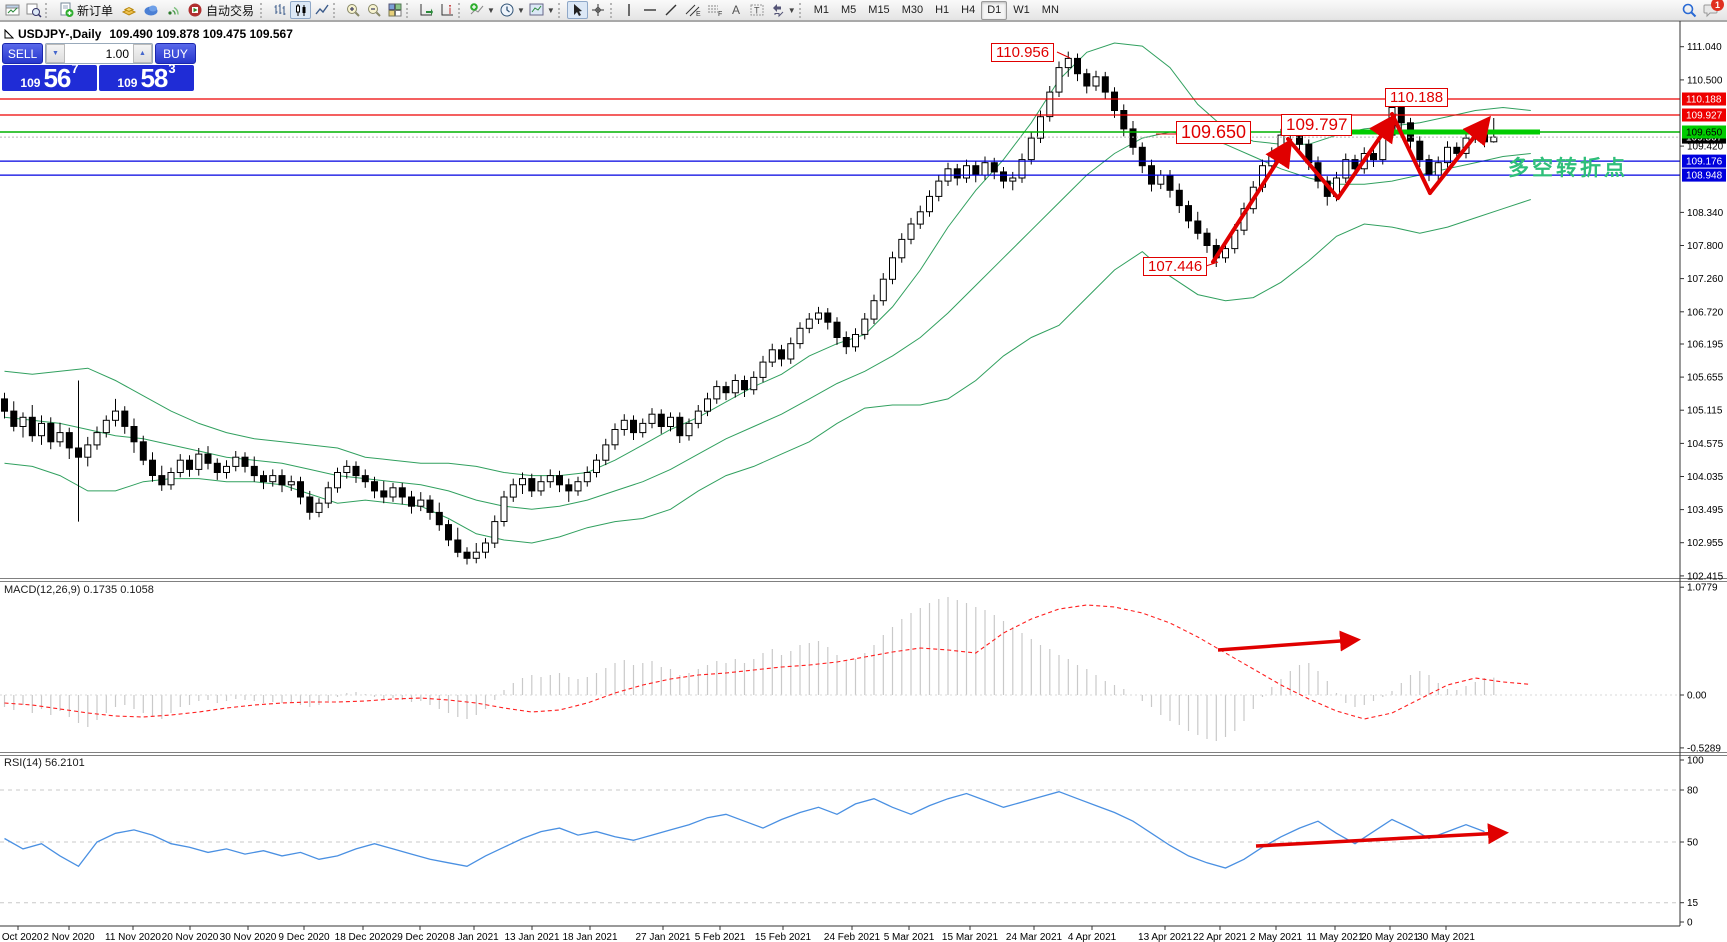  Describe the element at coordinates (879, 10) in the screenshot. I see `timeframe-m15: M15` at that location.